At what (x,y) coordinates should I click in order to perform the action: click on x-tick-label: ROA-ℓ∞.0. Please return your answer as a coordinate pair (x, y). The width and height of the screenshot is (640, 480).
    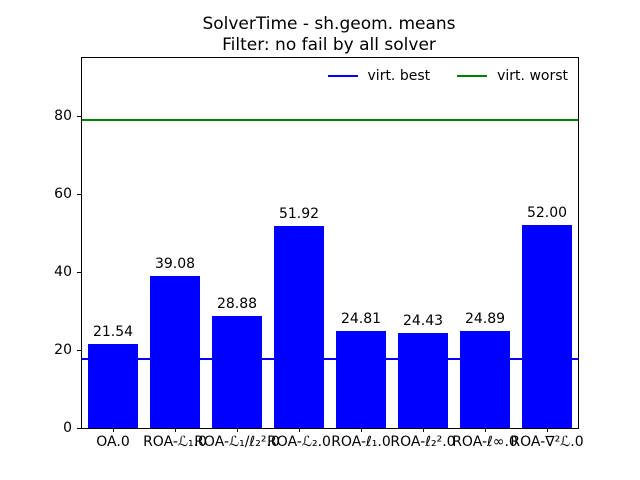
    Looking at the image, I should click on (485, 442).